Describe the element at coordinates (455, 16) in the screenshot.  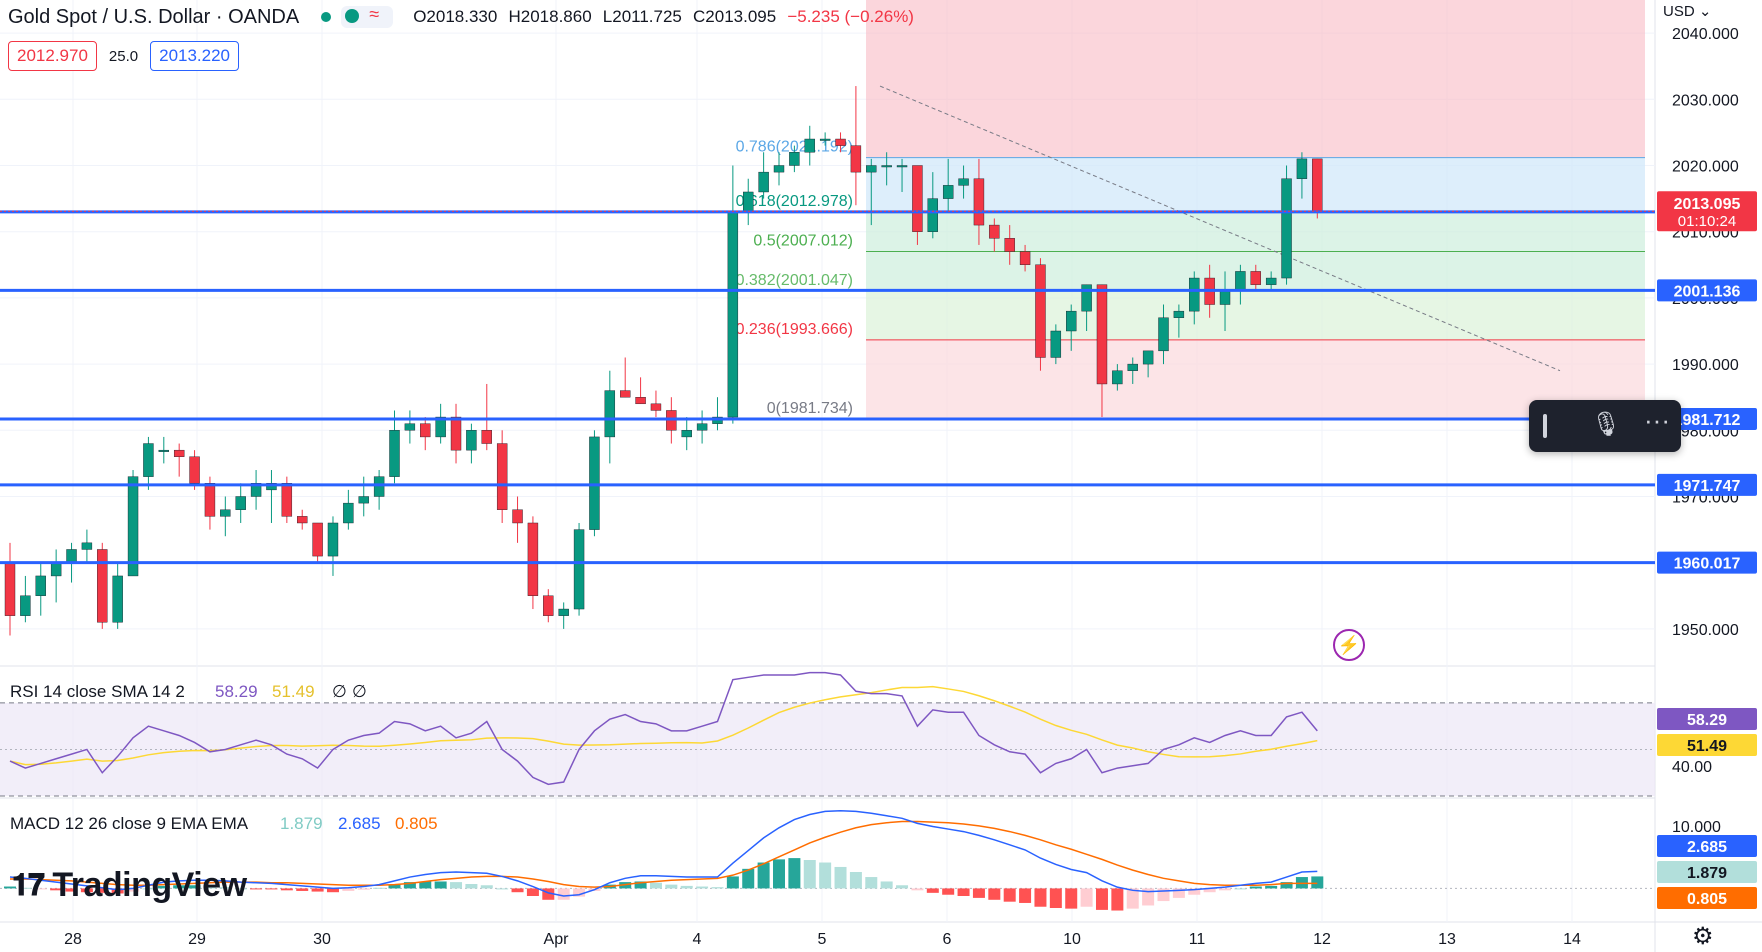
I see `open-value: O2018.330` at that location.